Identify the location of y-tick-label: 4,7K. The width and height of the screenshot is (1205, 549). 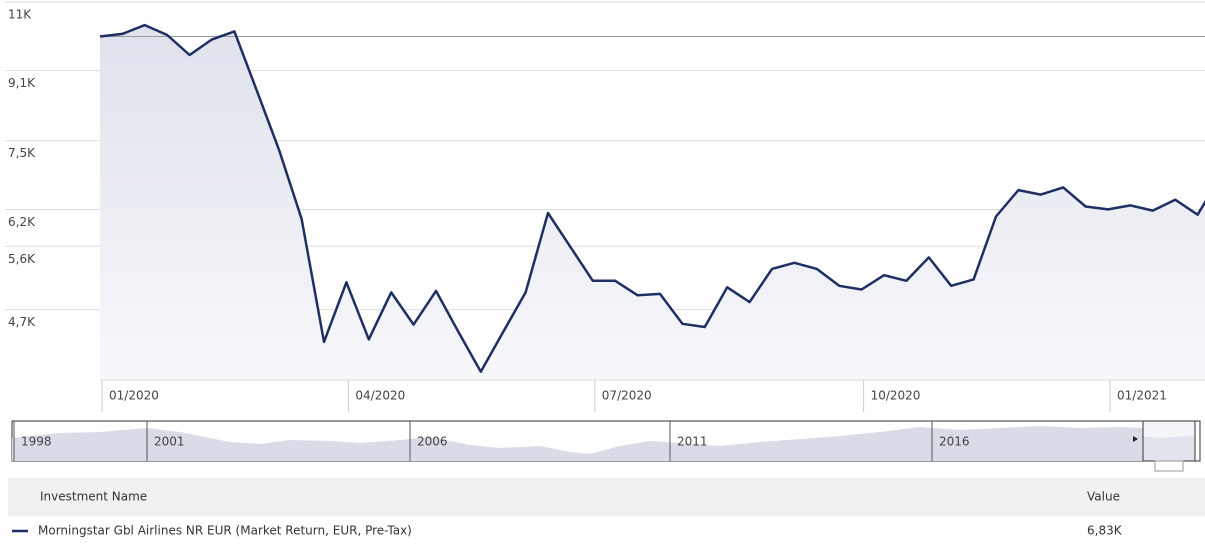
(22, 322).